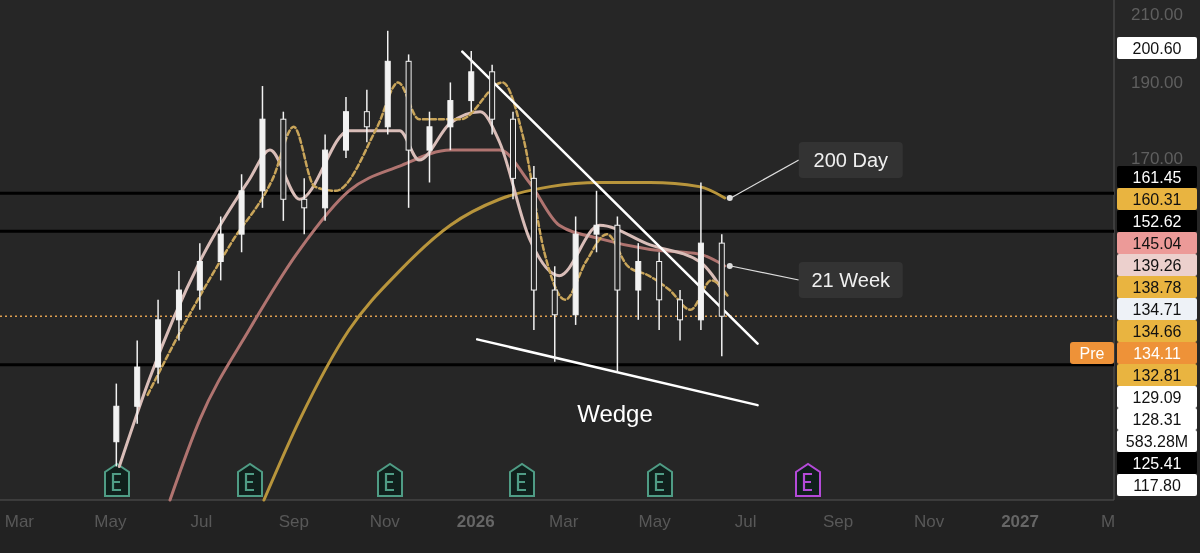 The width and height of the screenshot is (1200, 553). Describe the element at coordinates (1157, 15) in the screenshot. I see `y-tick-label: 210.00` at that location.